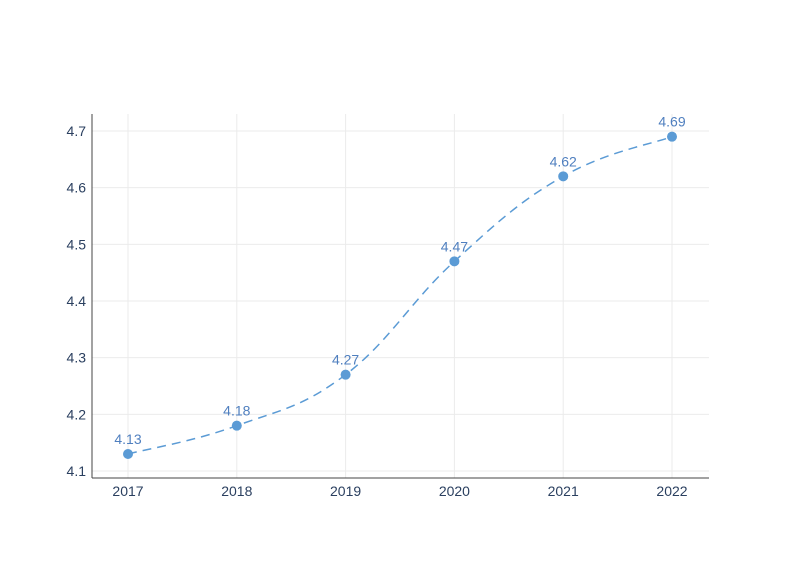 The image size is (800, 571). What do you see at coordinates (77, 471) in the screenshot?
I see `y-tick-label: 4.1` at bounding box center [77, 471].